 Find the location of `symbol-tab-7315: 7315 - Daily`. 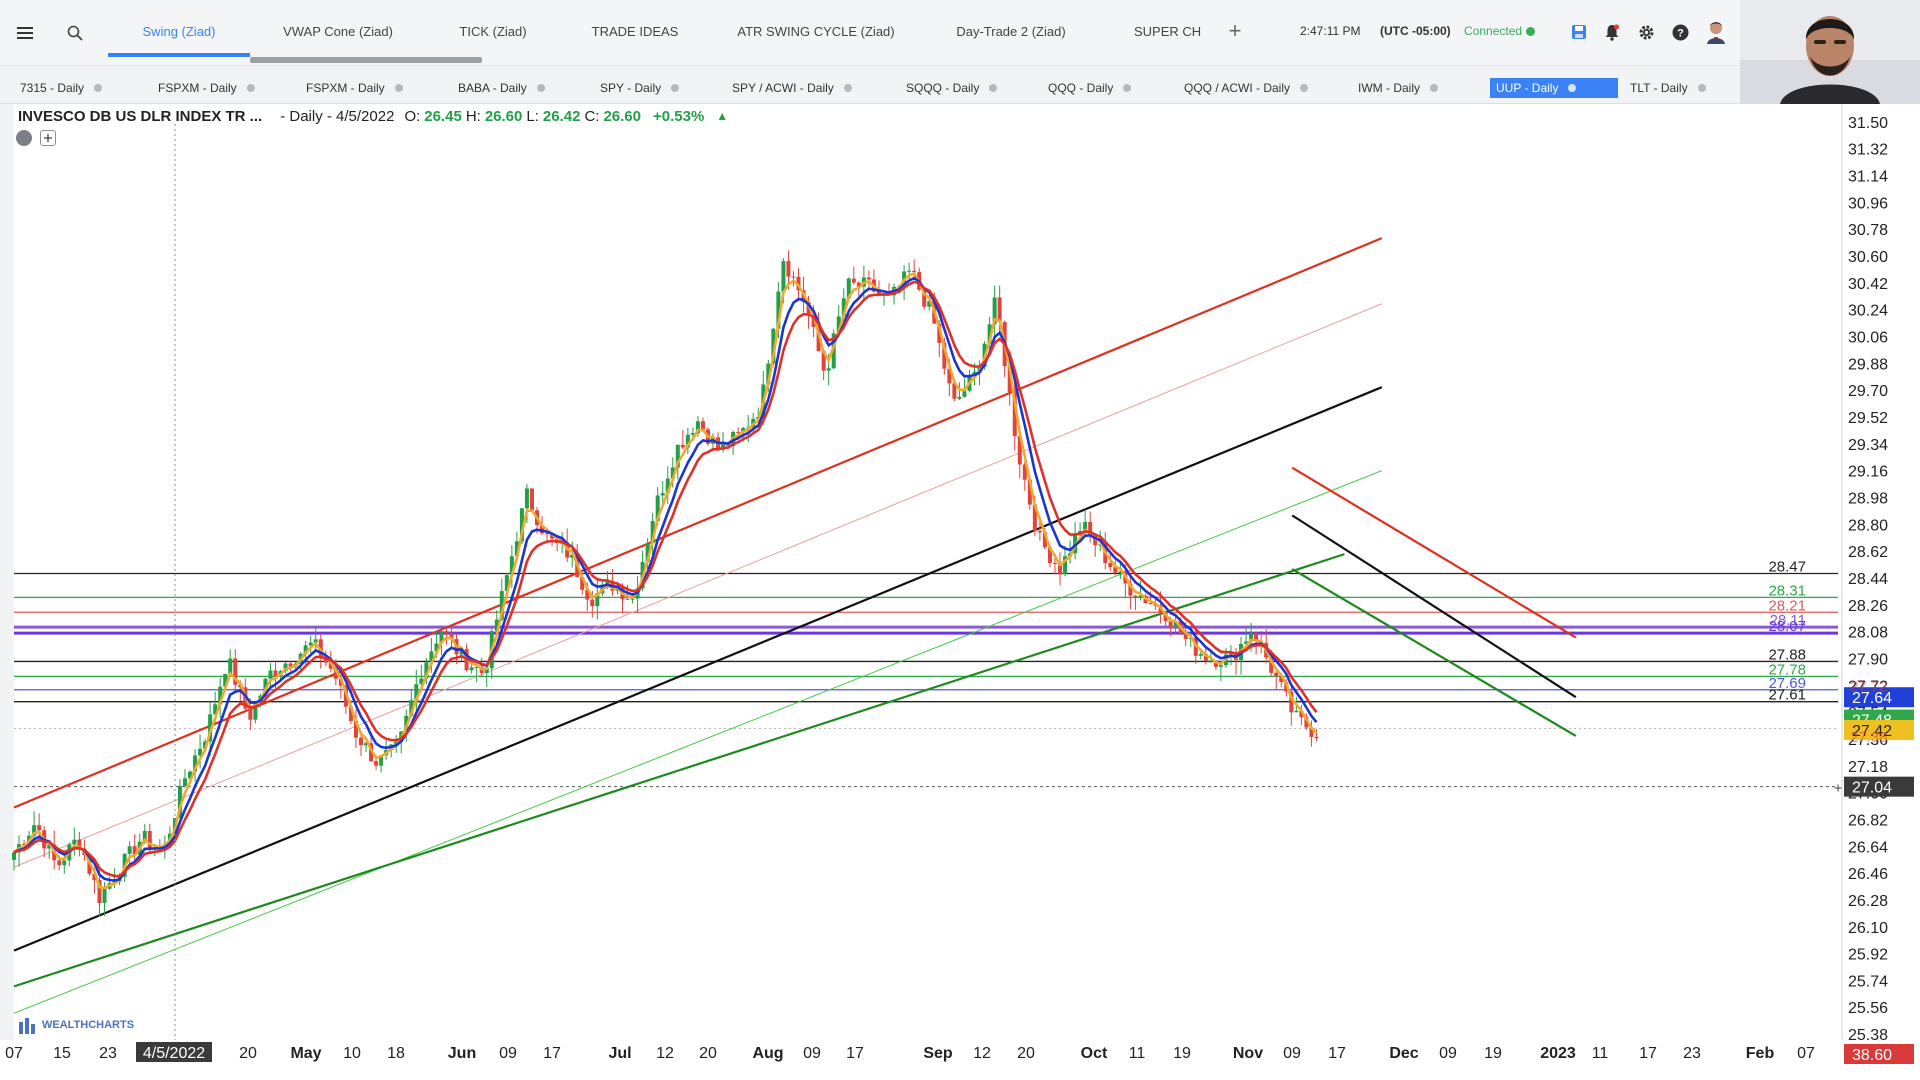

symbol-tab-7315: 7315 - Daily is located at coordinates (58, 88).